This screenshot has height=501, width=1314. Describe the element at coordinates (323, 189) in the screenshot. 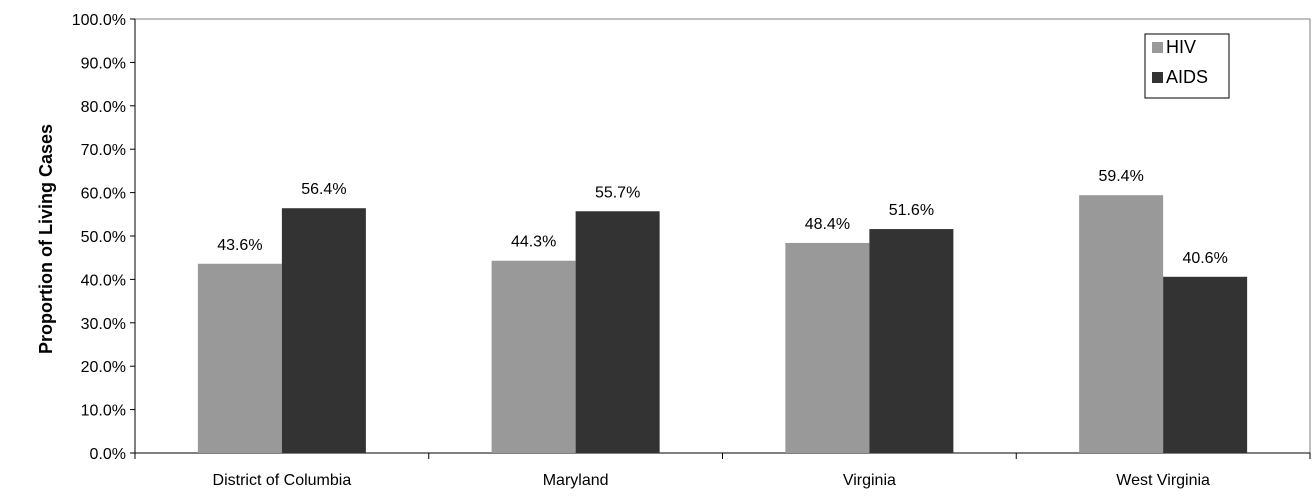

I see `data-label: 56.4%` at that location.